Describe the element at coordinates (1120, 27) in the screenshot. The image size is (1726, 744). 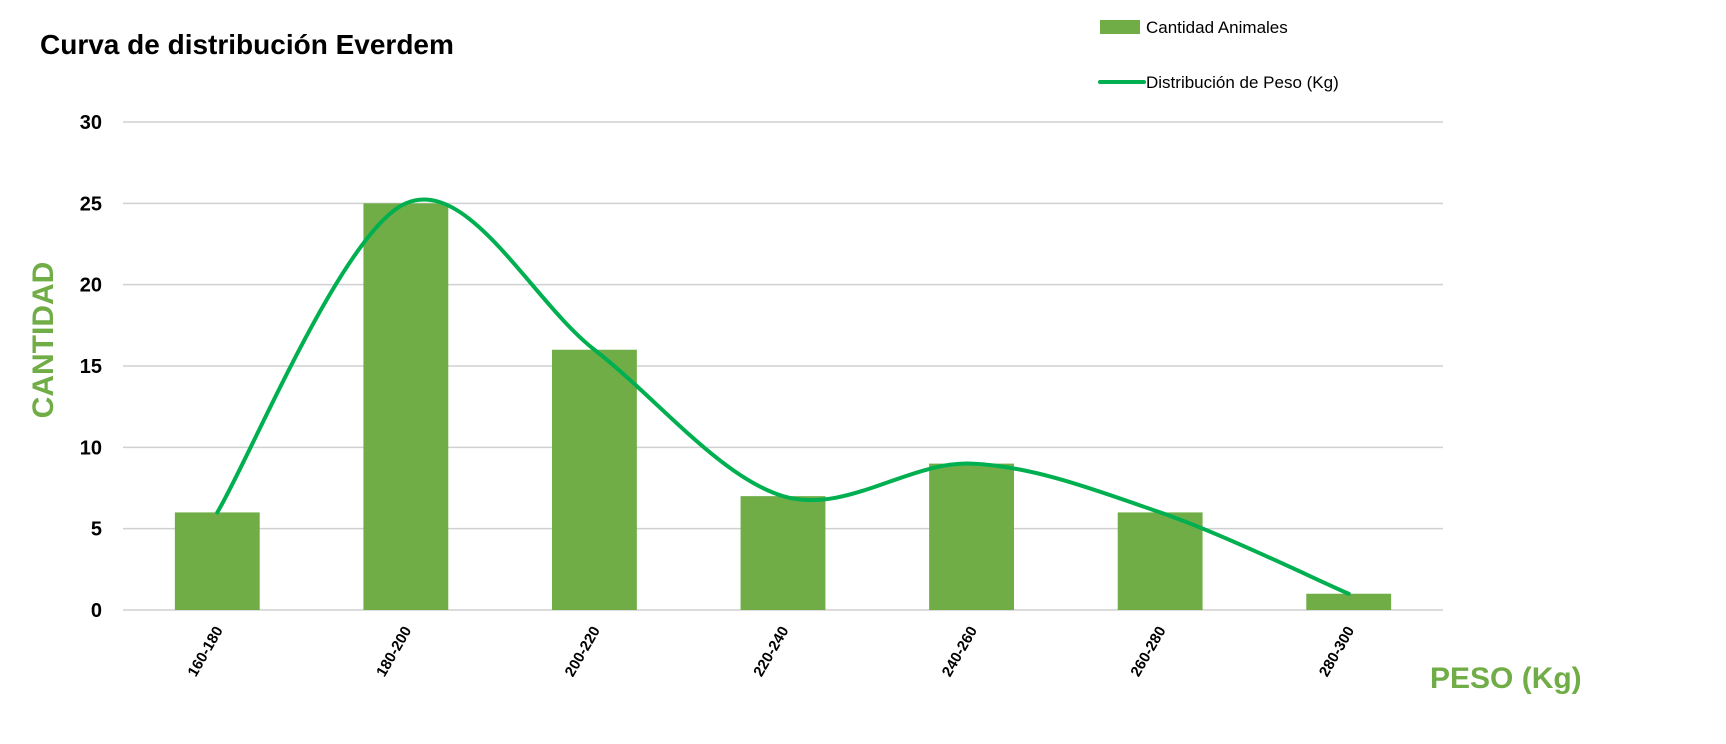
I see `legend-bar-swatch` at that location.